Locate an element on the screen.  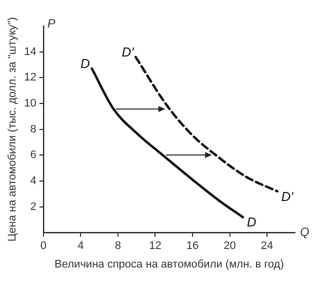
x-tick-label: 16 is located at coordinates (192, 246).